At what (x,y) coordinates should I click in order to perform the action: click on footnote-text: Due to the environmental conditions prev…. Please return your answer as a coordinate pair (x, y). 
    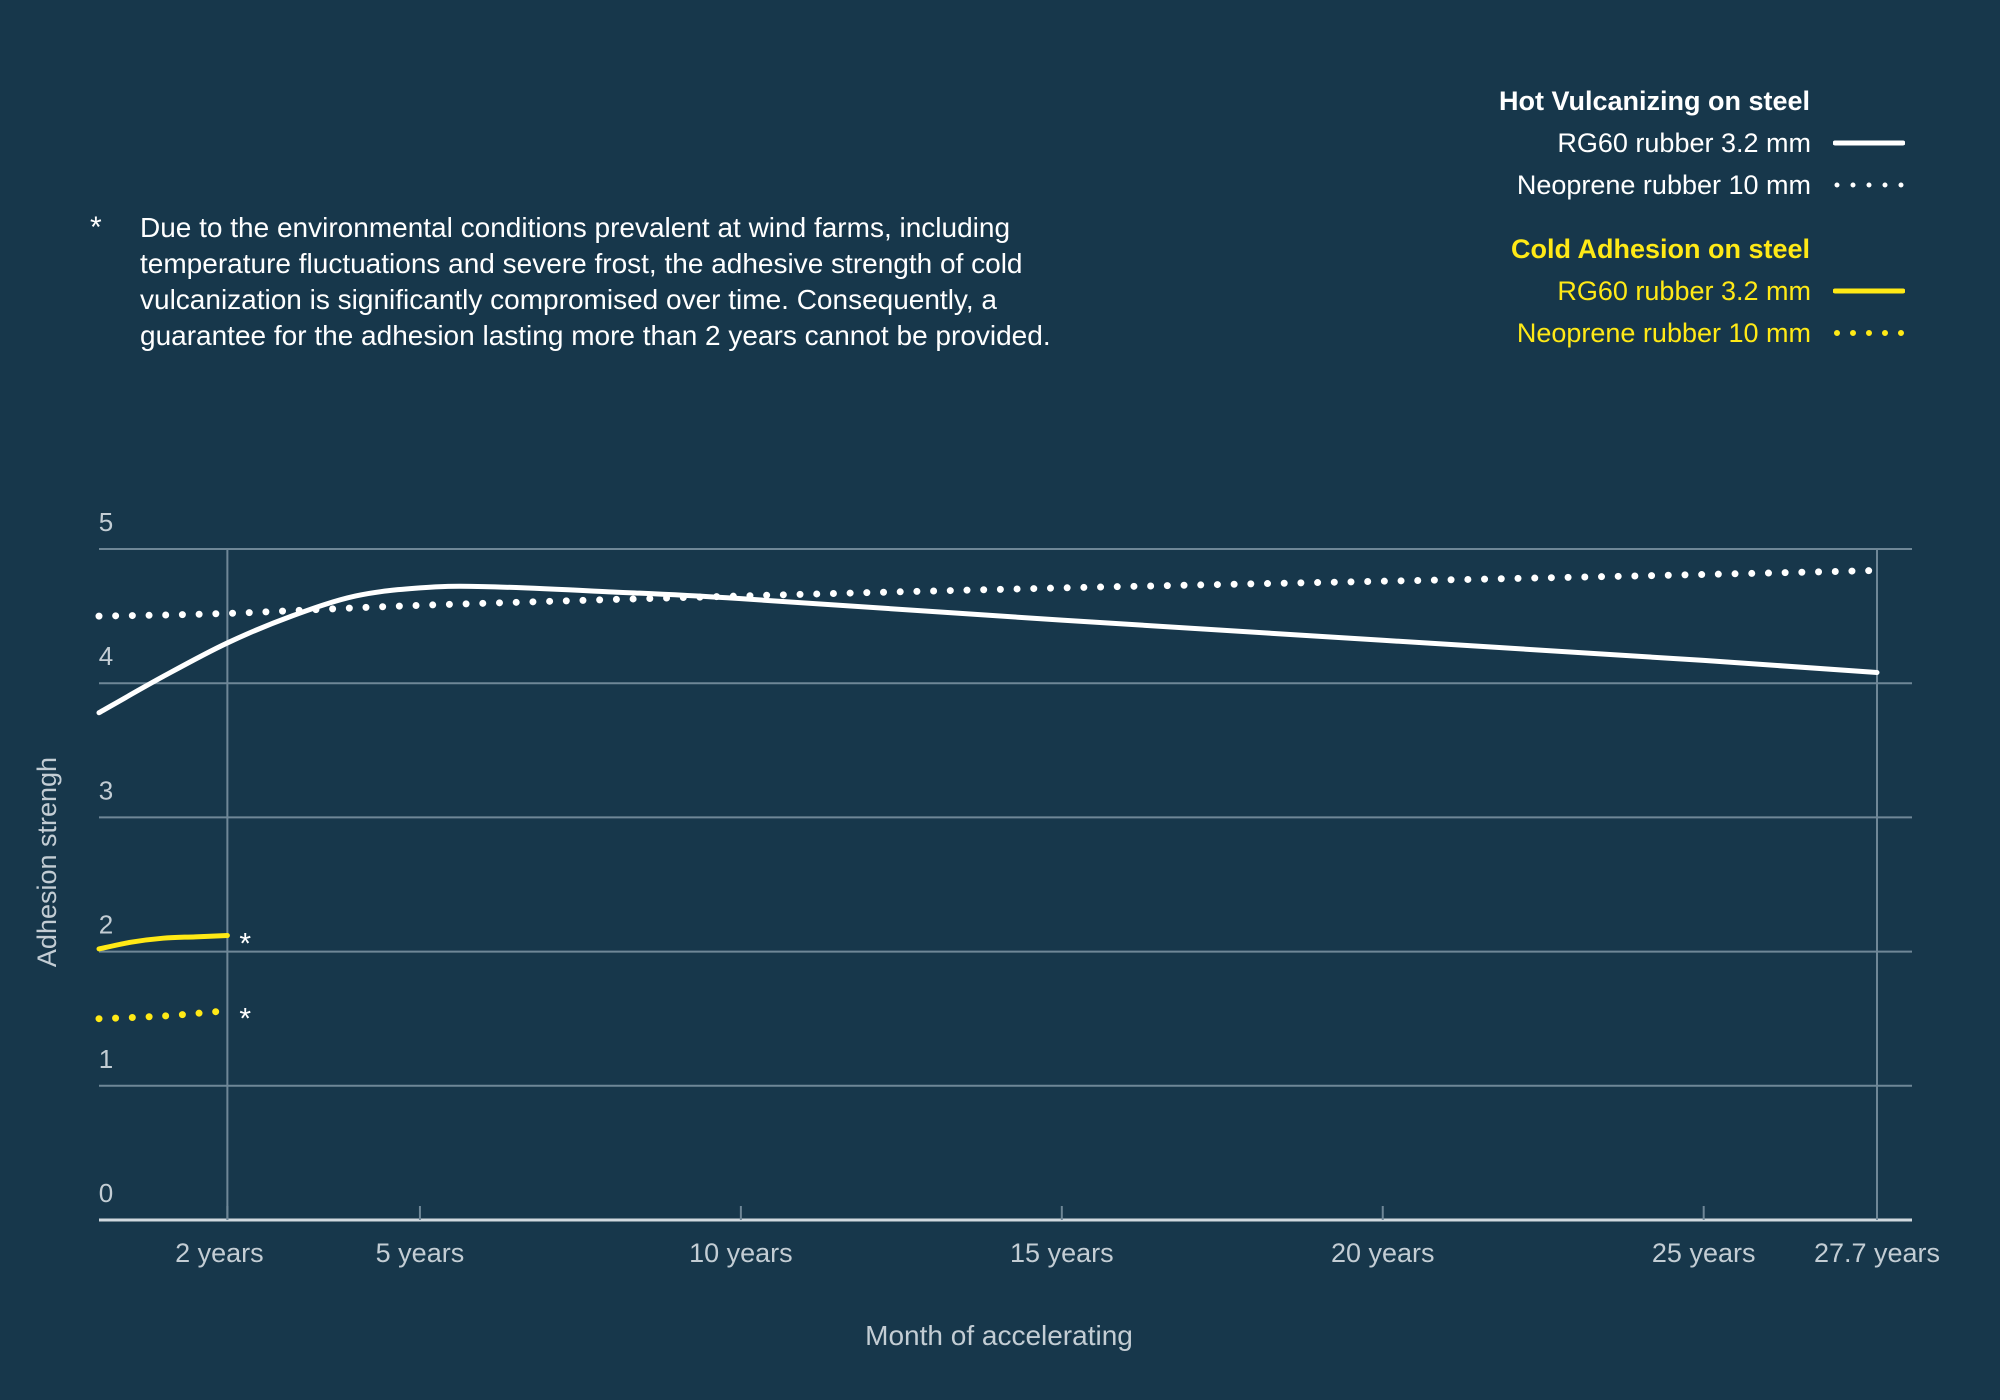
    Looking at the image, I should click on (595, 281).